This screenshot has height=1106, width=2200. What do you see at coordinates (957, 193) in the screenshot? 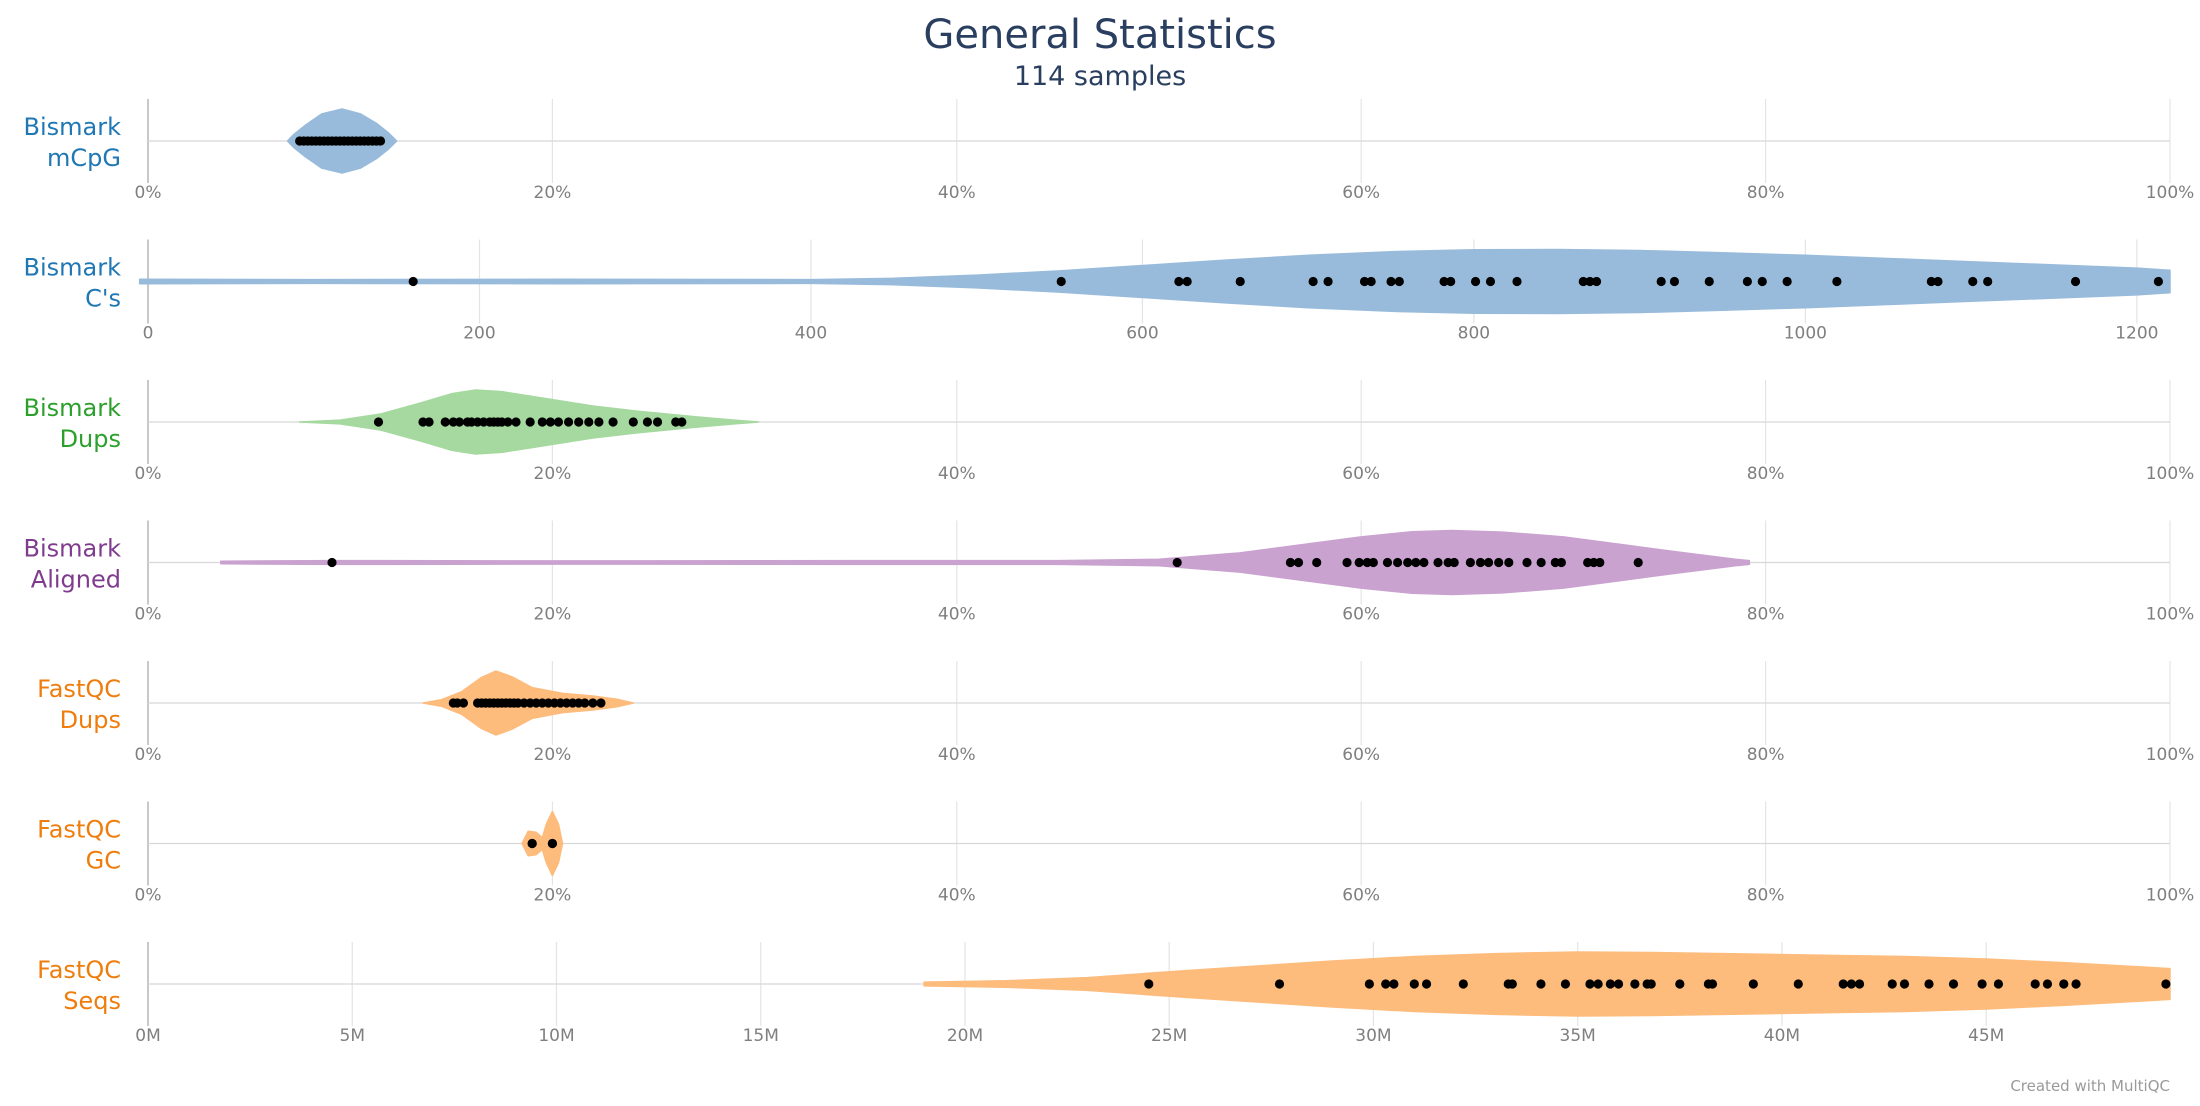
I see `tick-label-mcpg-2: 40%` at bounding box center [957, 193].